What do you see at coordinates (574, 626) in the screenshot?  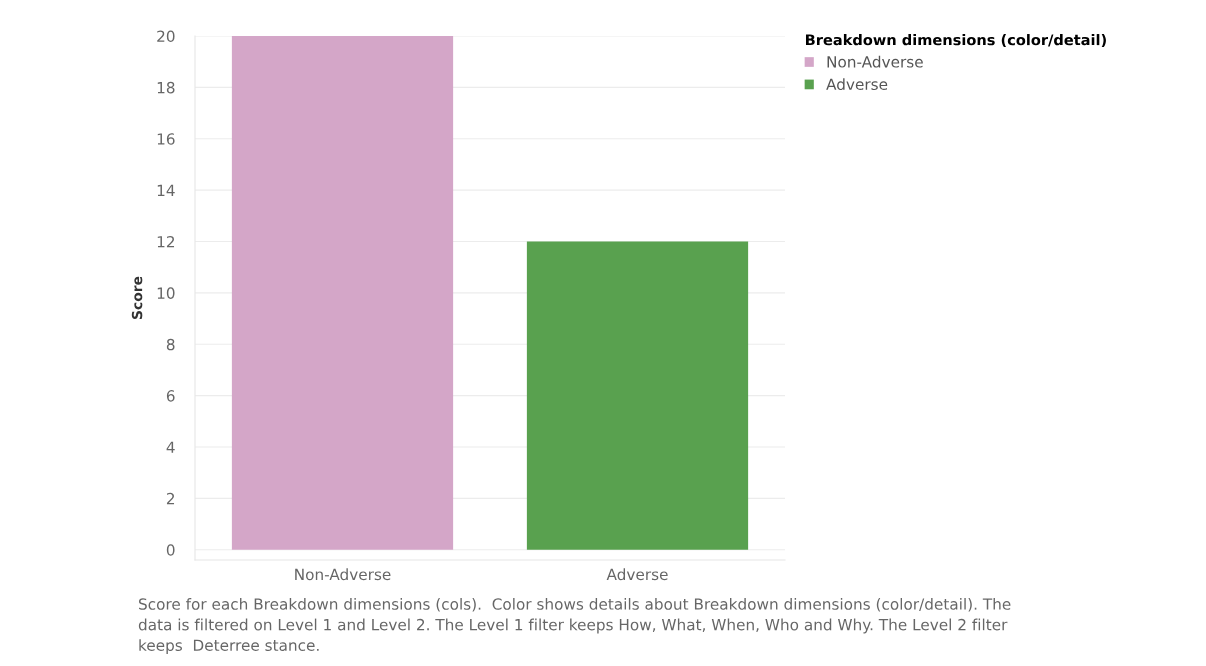 I see `text: Score for each Breakdown dimensions (cols). Color shows details about Breakdown dimensions (color/detail). The data is filtered on Level 1 and Level 2. The Level 1 filter keeps How, What, When, Who and Why. The Level 2 filter keeps Deterree stance.` at bounding box center [574, 626].